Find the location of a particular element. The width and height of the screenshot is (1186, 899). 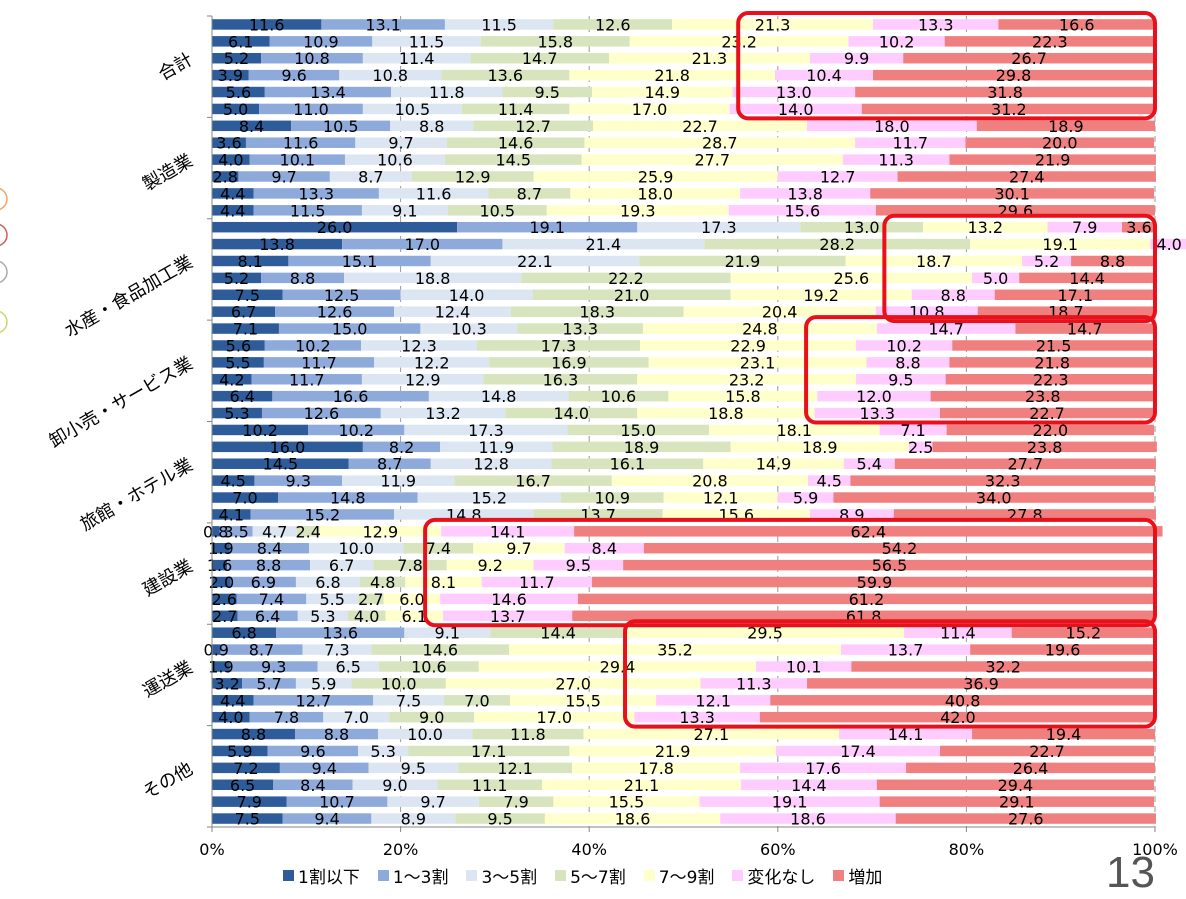

data-label-r17-s3: 18.3 is located at coordinates (597, 312).